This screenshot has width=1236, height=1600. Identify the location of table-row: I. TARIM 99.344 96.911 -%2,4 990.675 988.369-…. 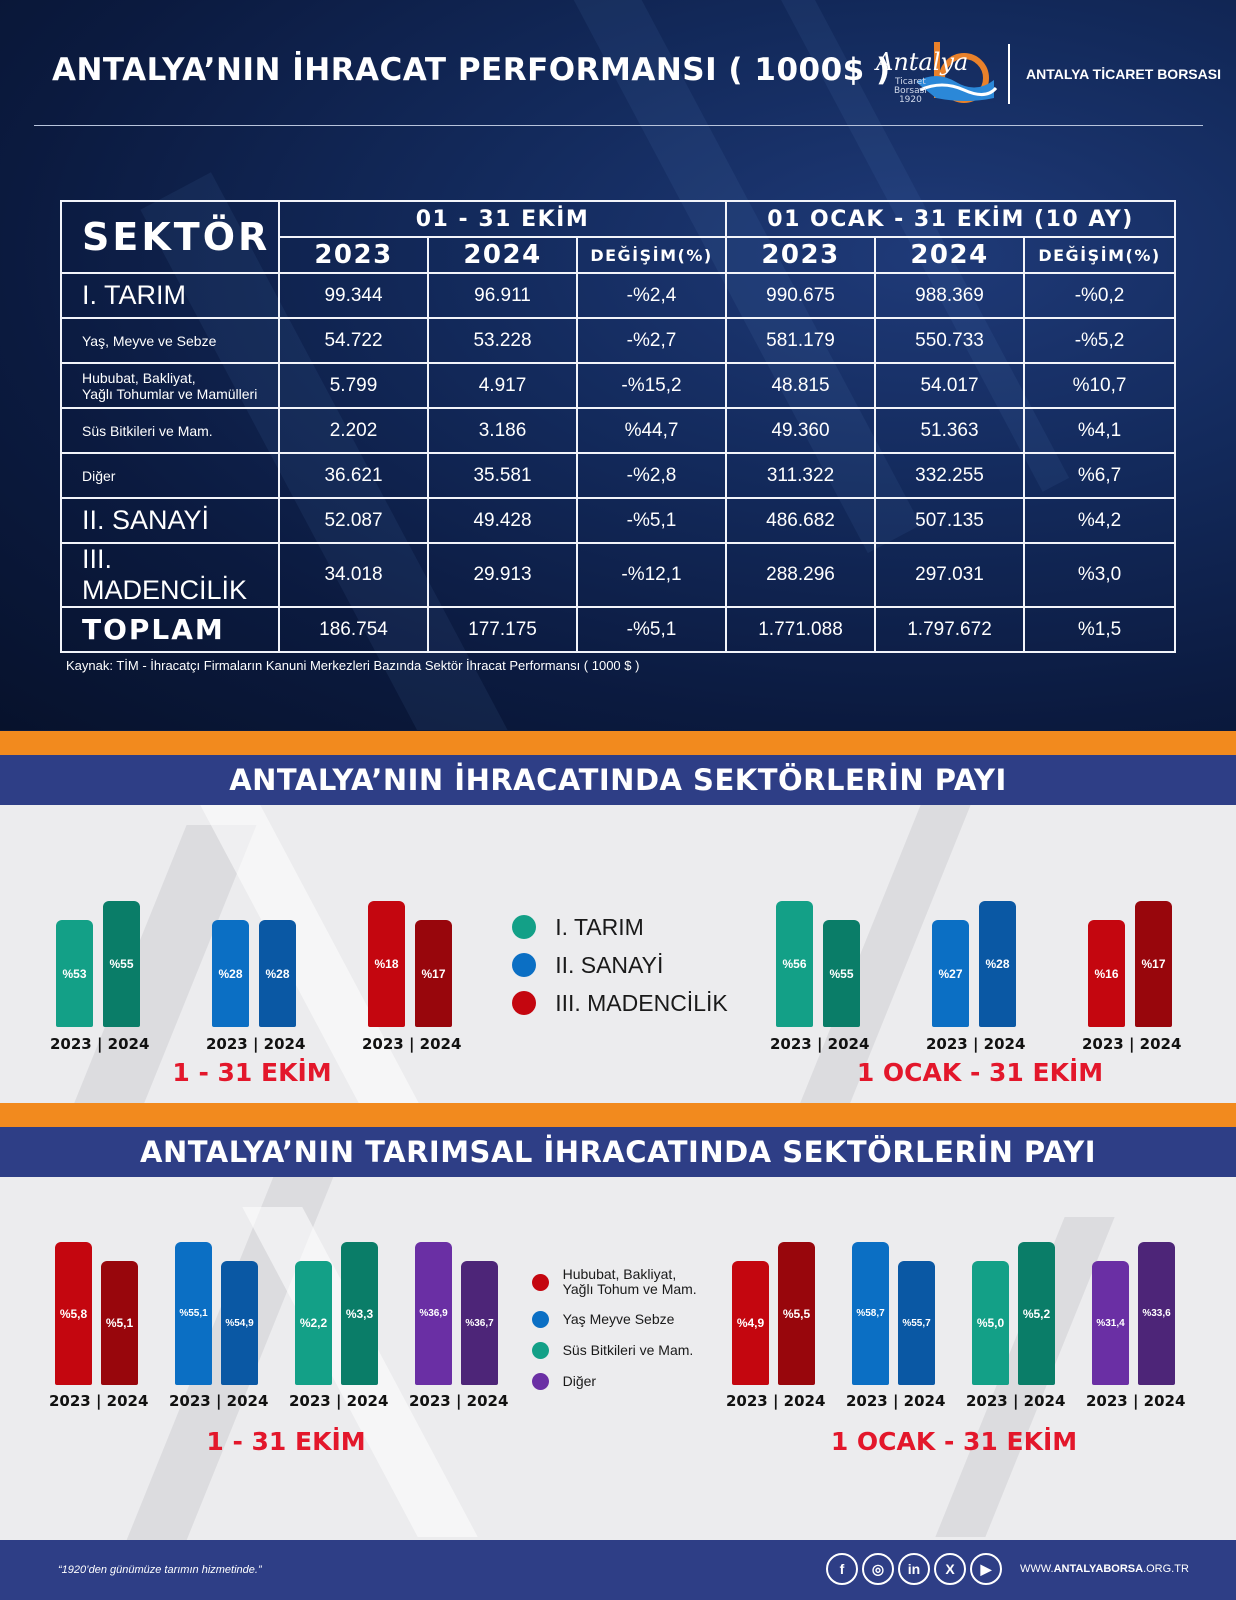
(618, 295).